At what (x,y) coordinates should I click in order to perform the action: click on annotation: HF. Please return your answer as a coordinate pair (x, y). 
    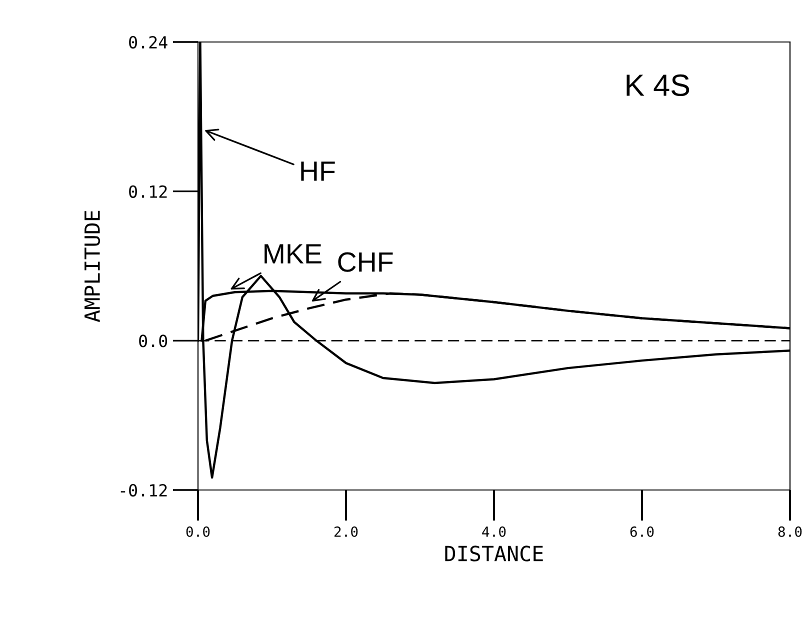
    Looking at the image, I should click on (318, 171).